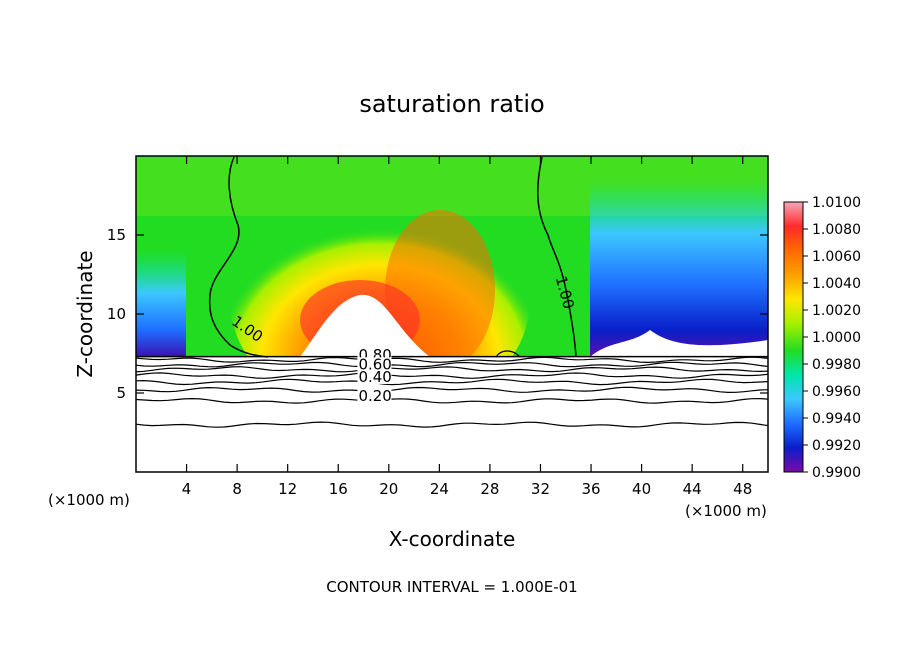  Describe the element at coordinates (238, 257) in the screenshot. I see `contour-1-left` at that location.